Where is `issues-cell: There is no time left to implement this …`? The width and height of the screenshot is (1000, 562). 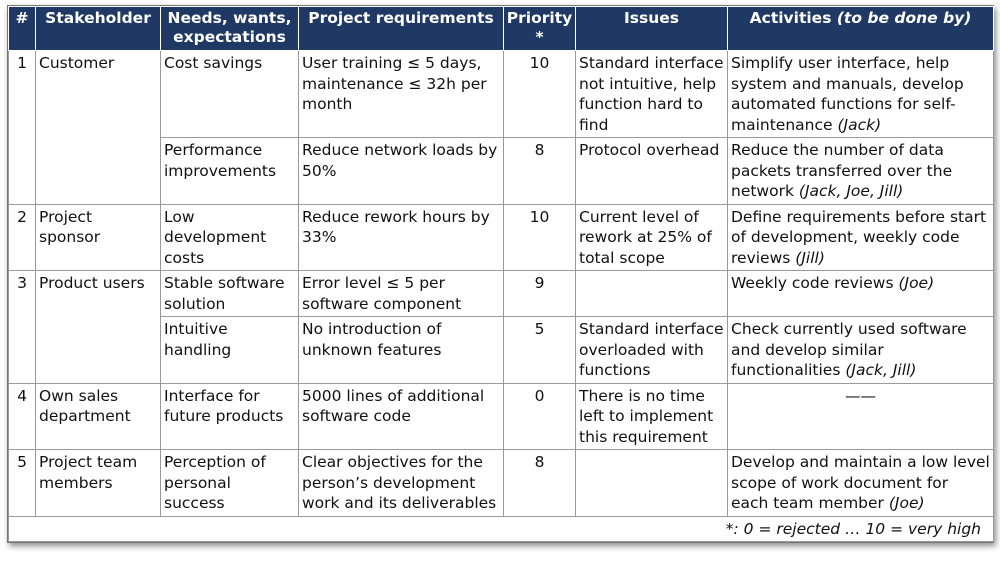 issues-cell: There is no time left to implement this … is located at coordinates (651, 416).